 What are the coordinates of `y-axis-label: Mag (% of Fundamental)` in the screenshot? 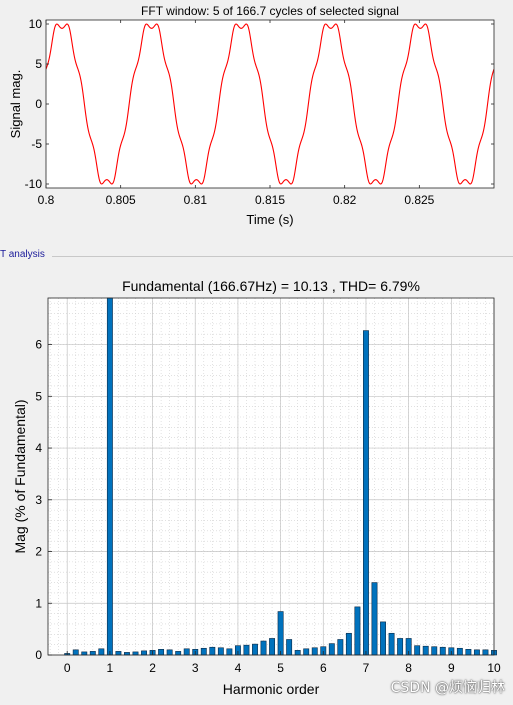 It's located at (20, 476).